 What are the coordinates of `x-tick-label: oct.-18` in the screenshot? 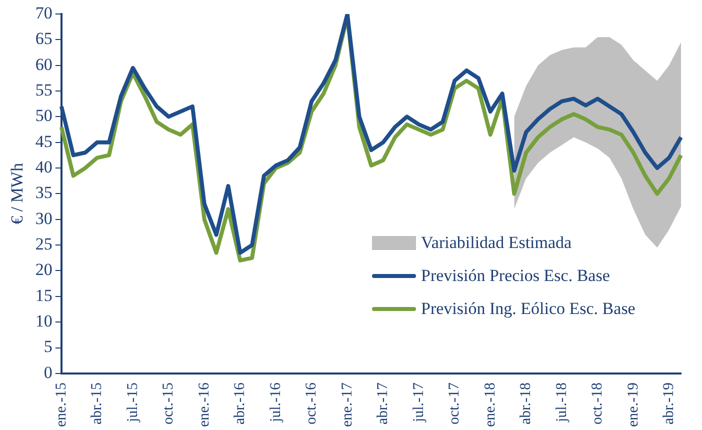 It's located at (598, 403).